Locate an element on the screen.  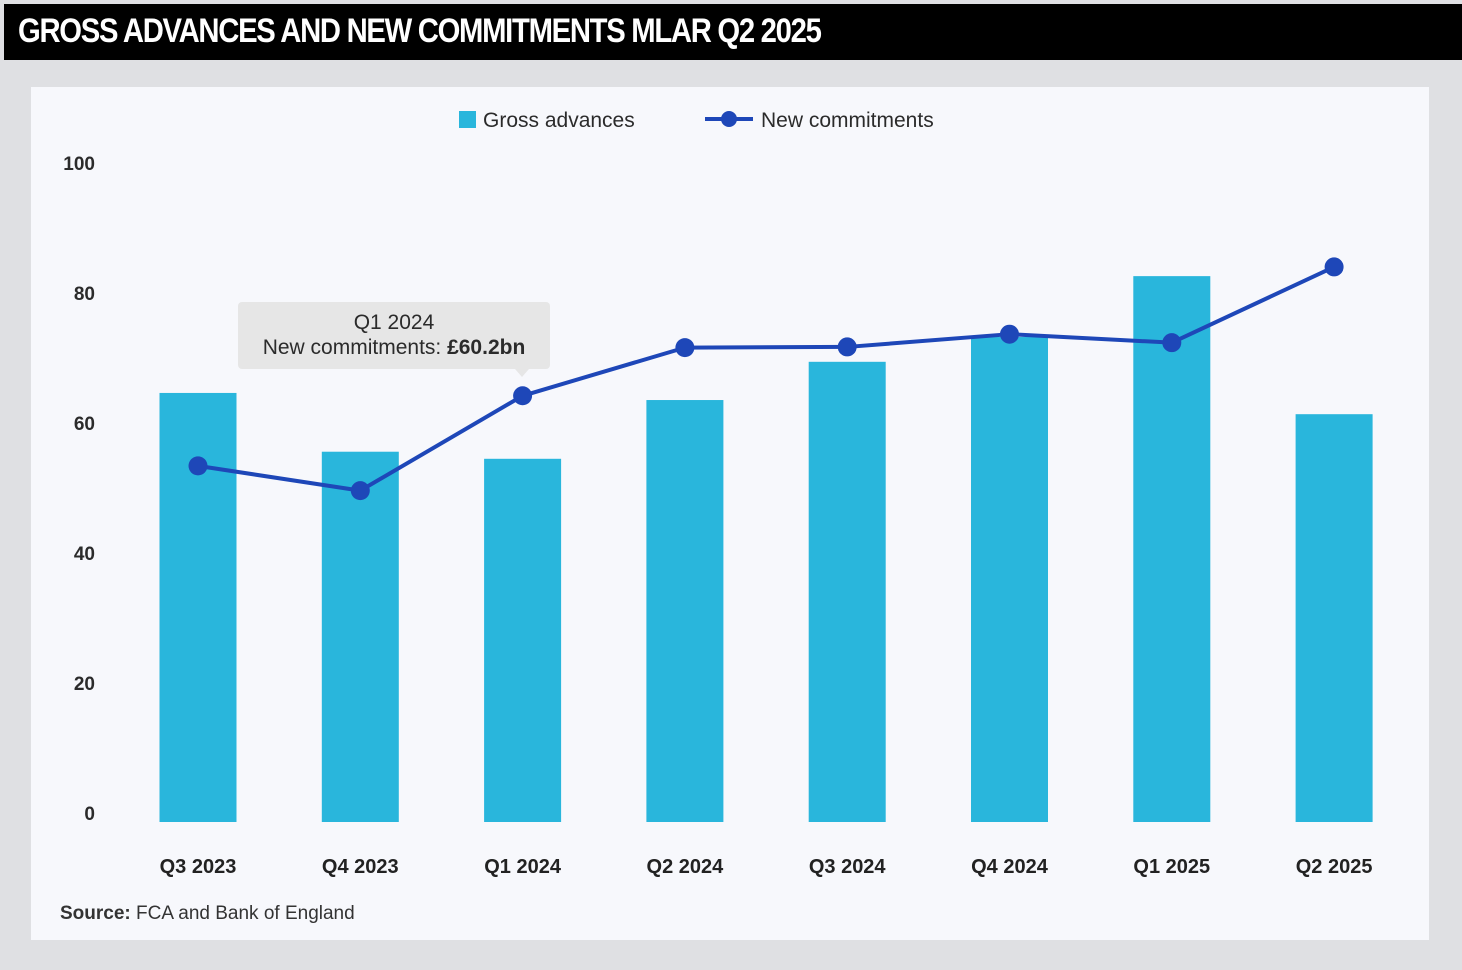
x-tick-label: Q3 2023 is located at coordinates (198, 867).